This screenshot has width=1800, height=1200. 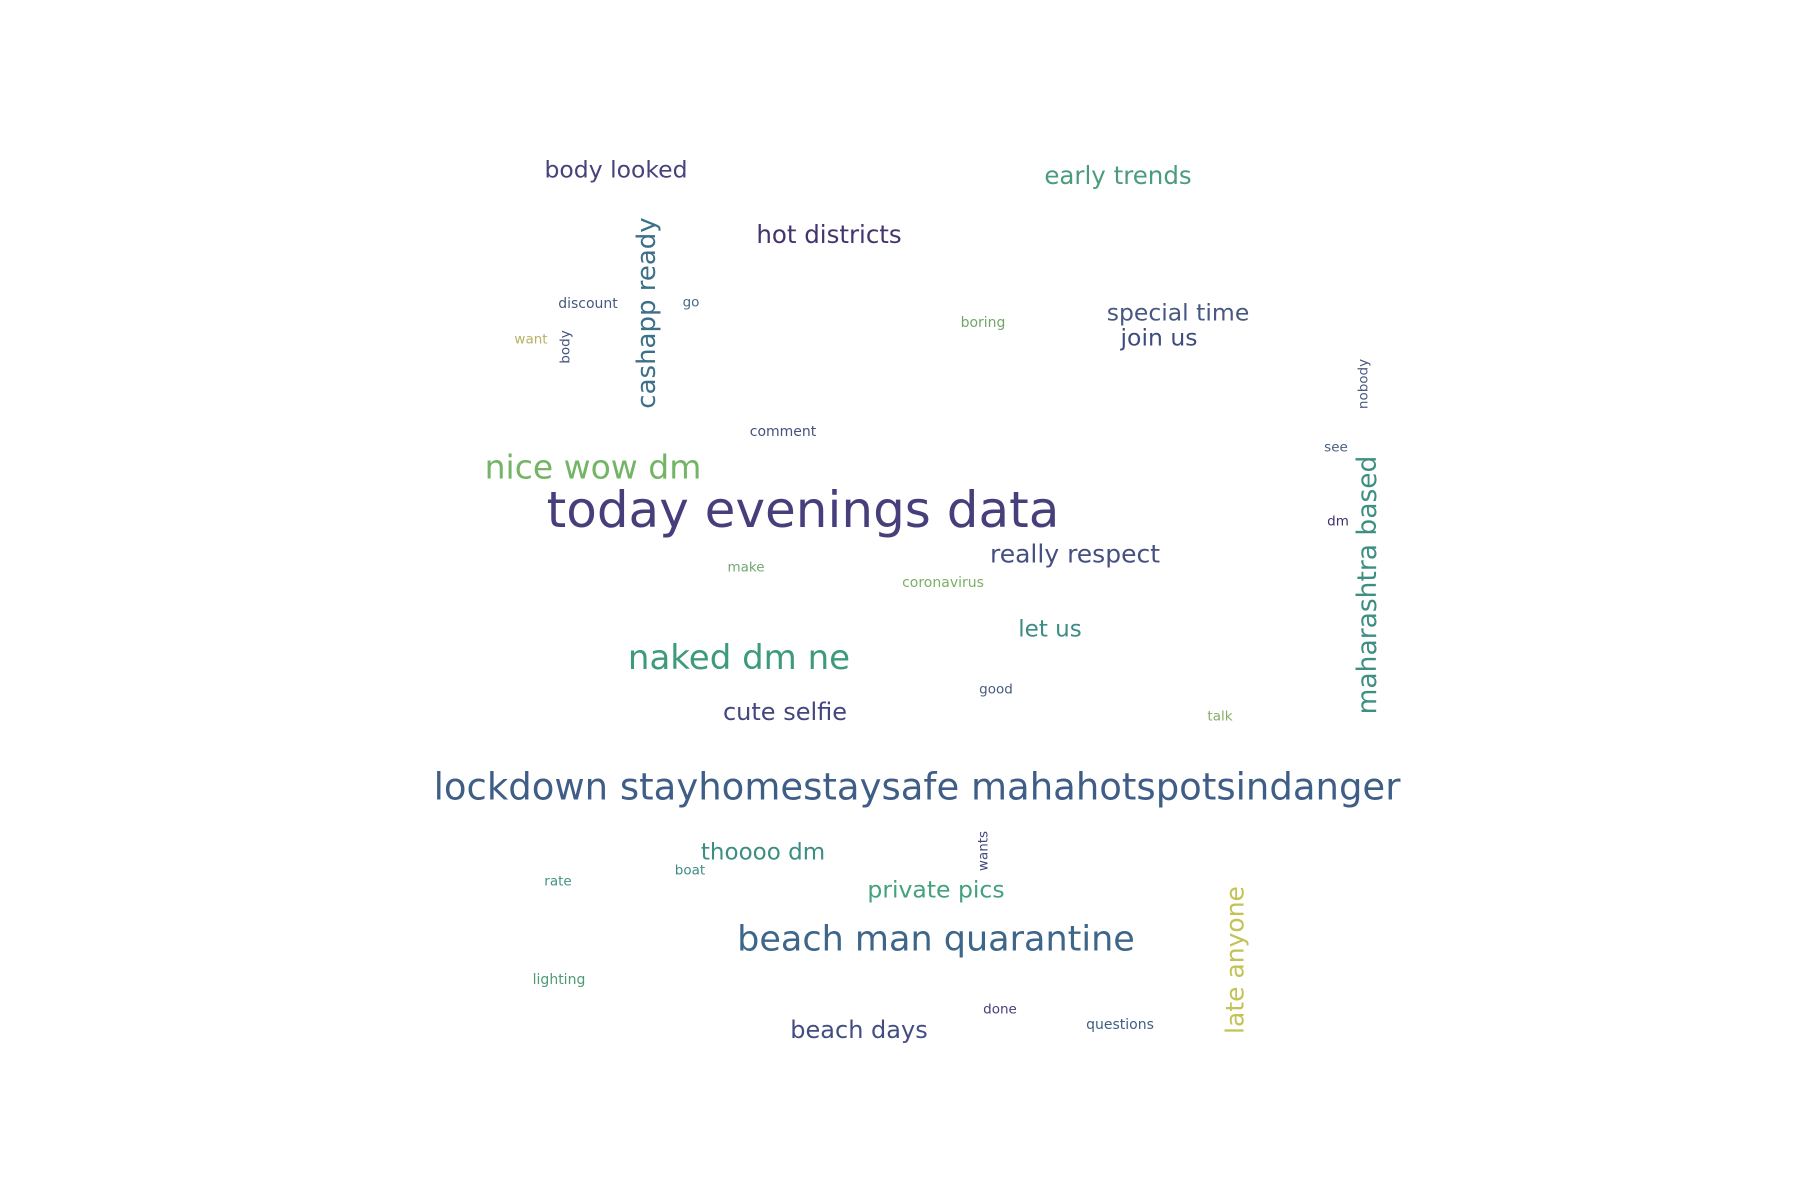 What do you see at coordinates (803, 510) in the screenshot?
I see `word-today-evenings-data: today evenings data` at bounding box center [803, 510].